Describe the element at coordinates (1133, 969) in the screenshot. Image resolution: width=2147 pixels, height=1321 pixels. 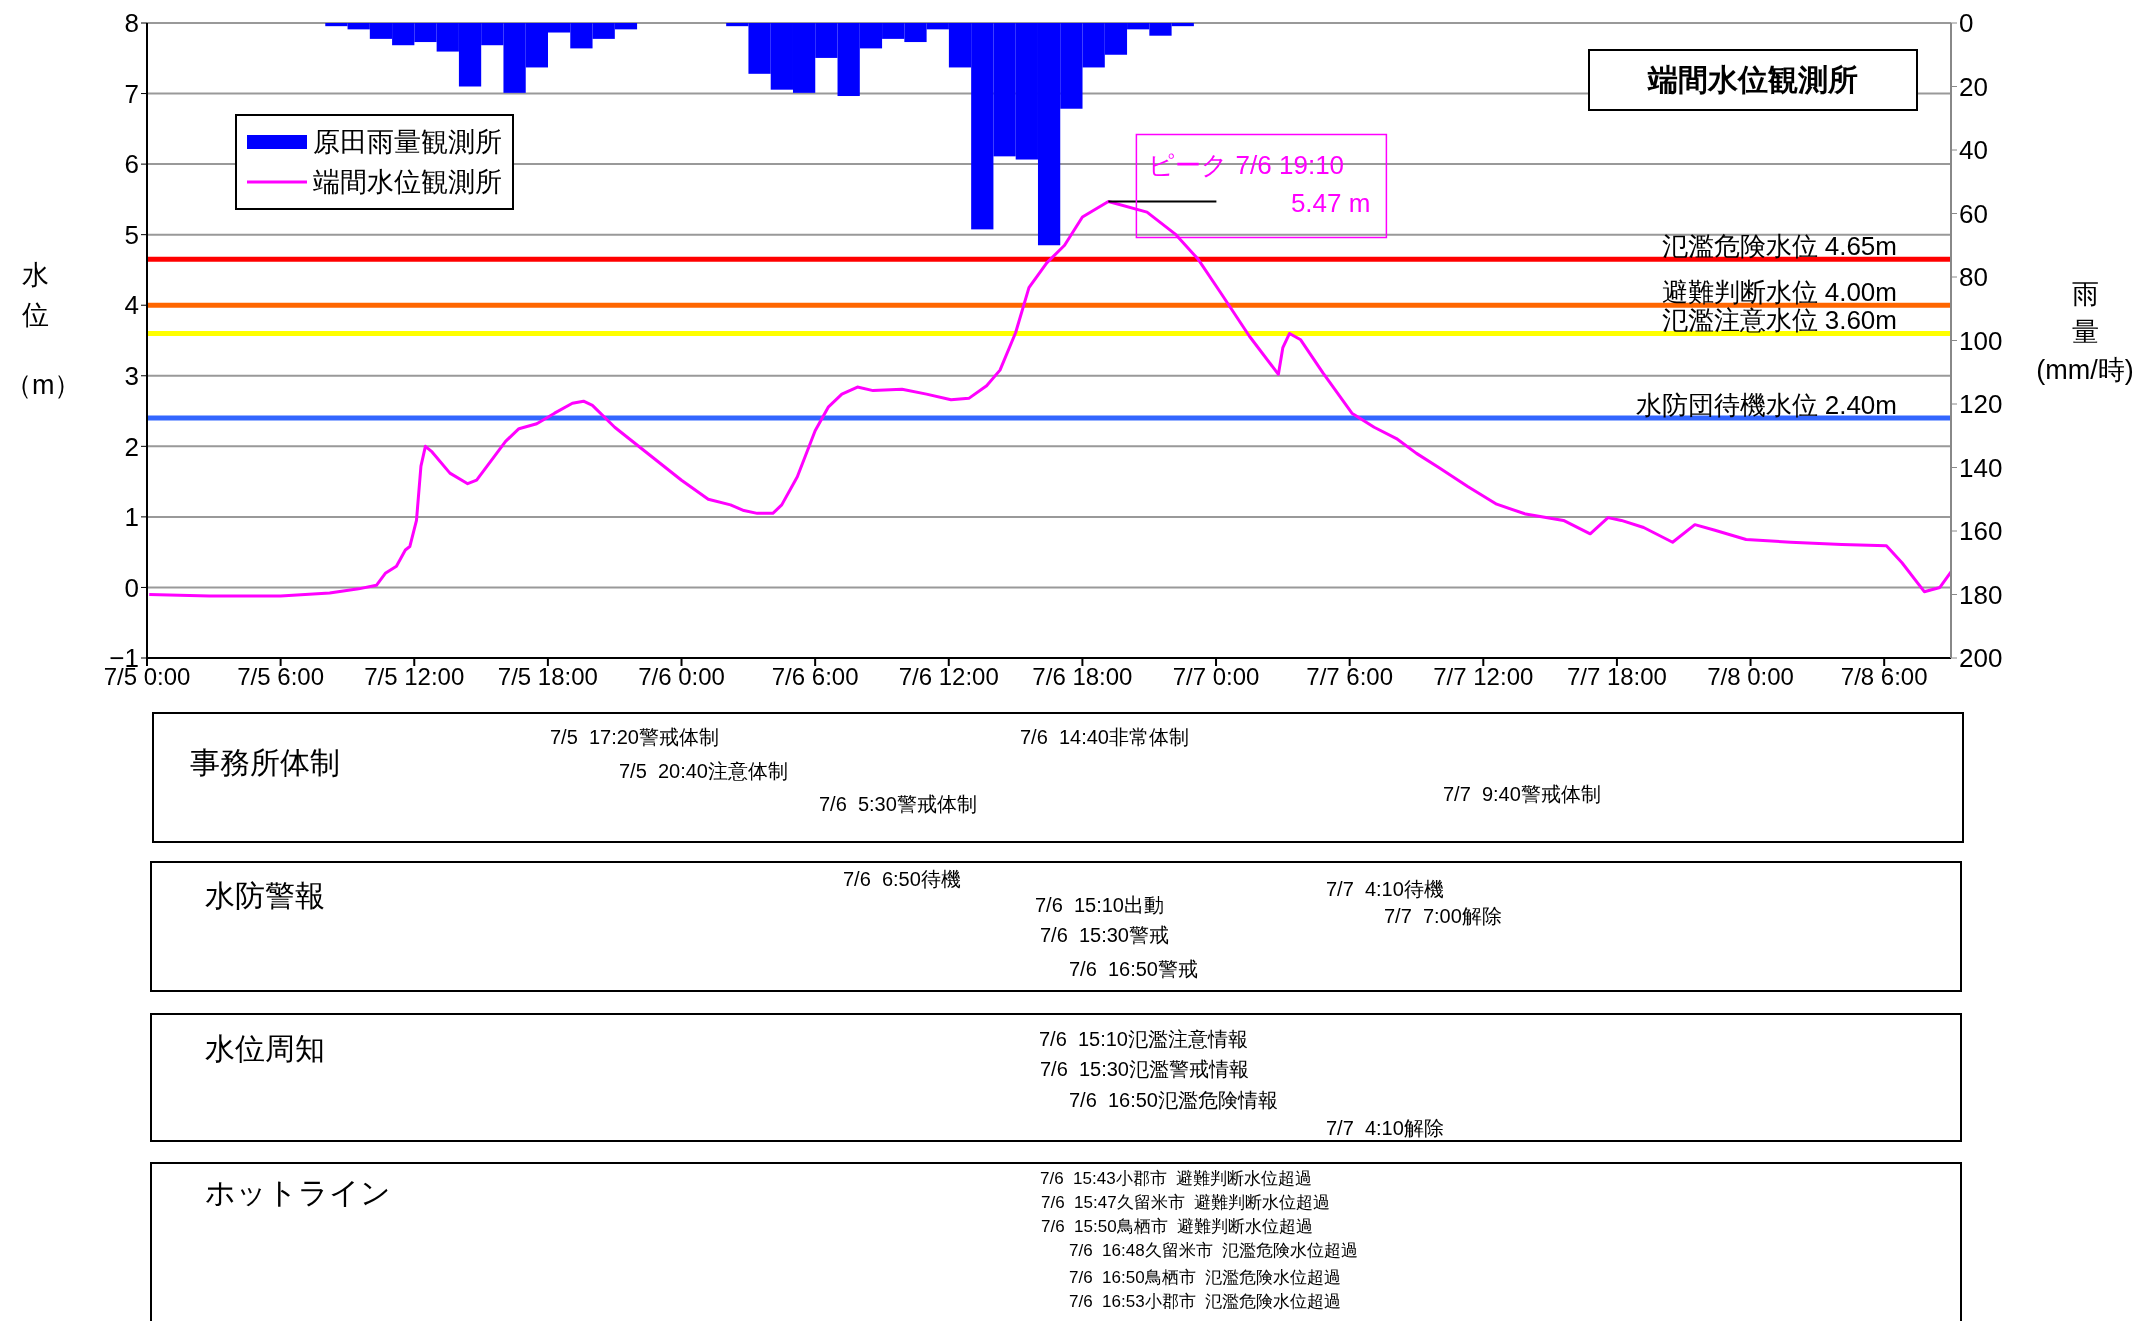
I see `text: 7/6 16:50警戒` at that location.